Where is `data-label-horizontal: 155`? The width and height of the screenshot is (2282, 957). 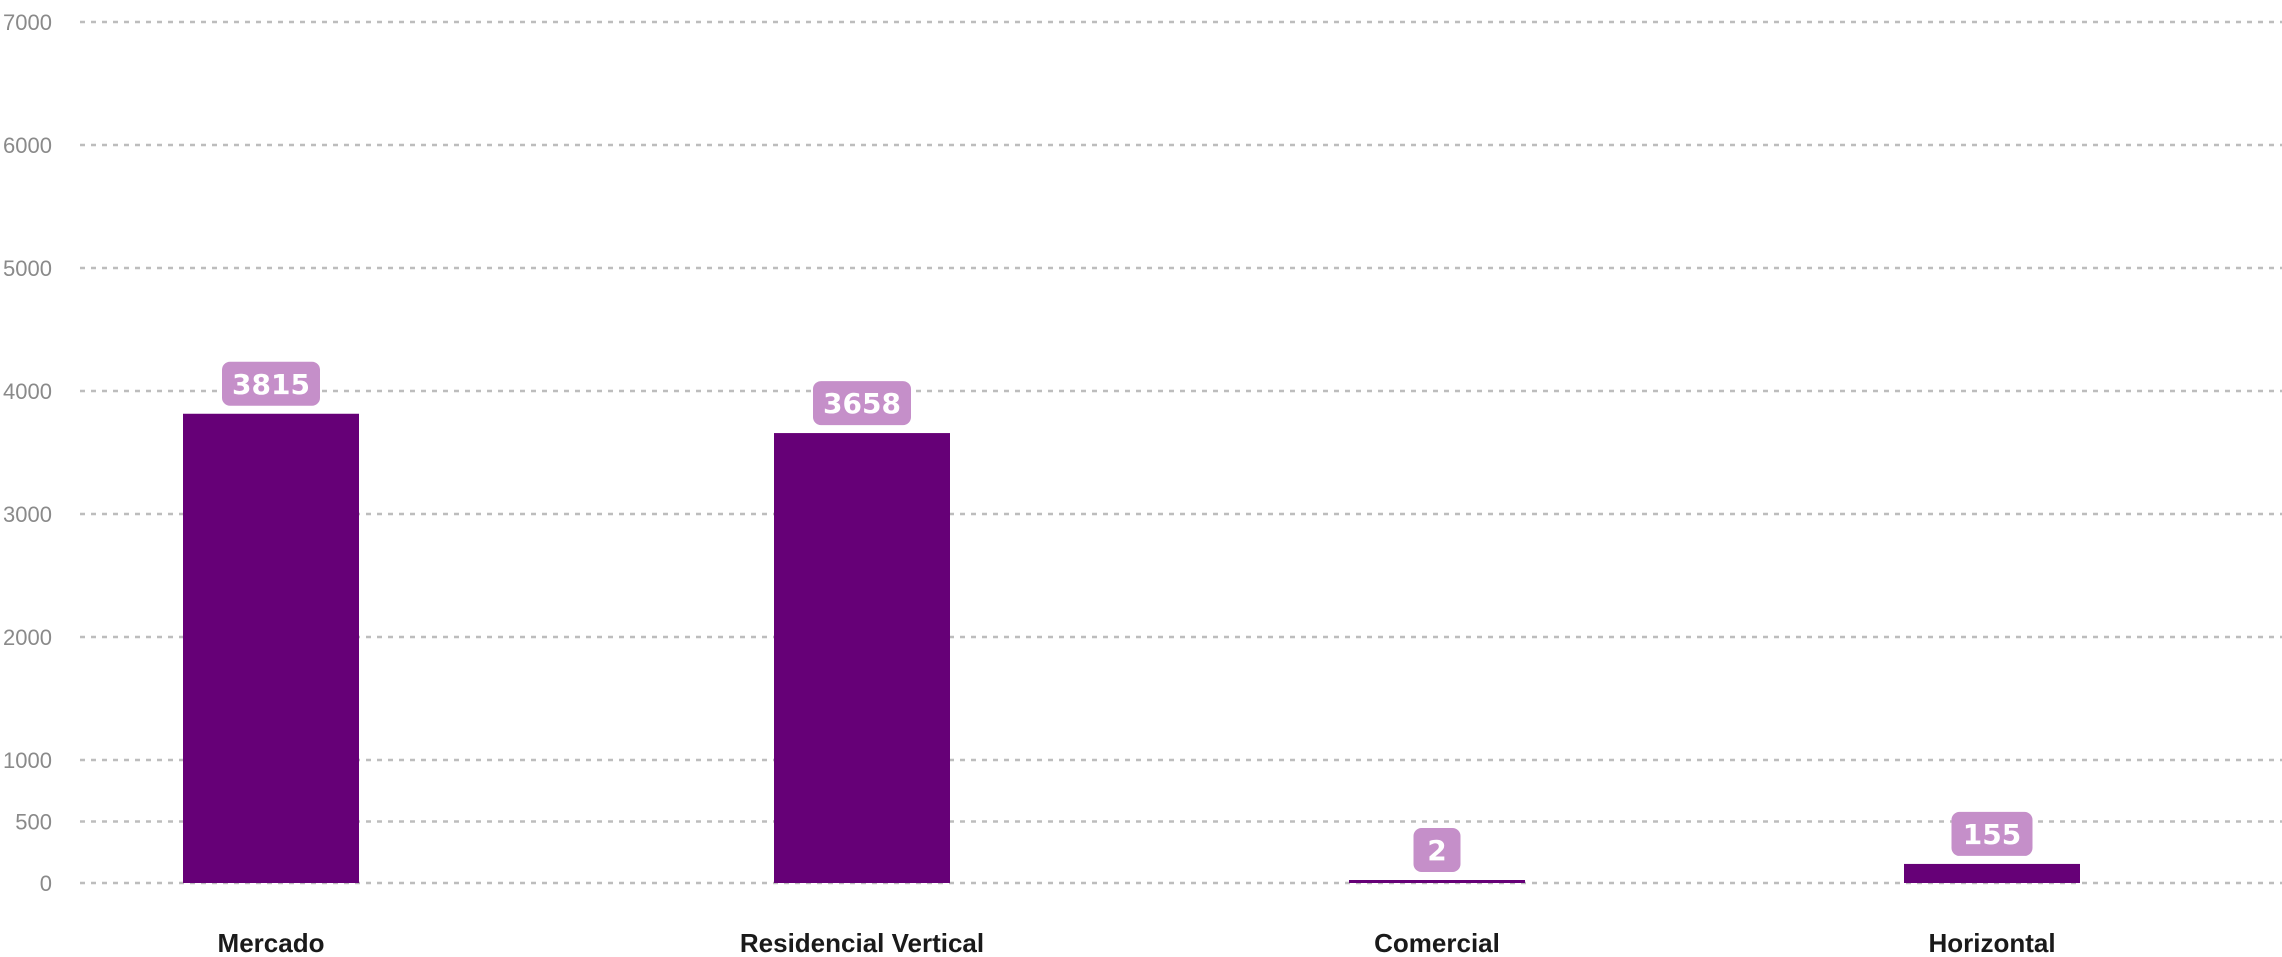 data-label-horizontal: 155 is located at coordinates (1992, 833).